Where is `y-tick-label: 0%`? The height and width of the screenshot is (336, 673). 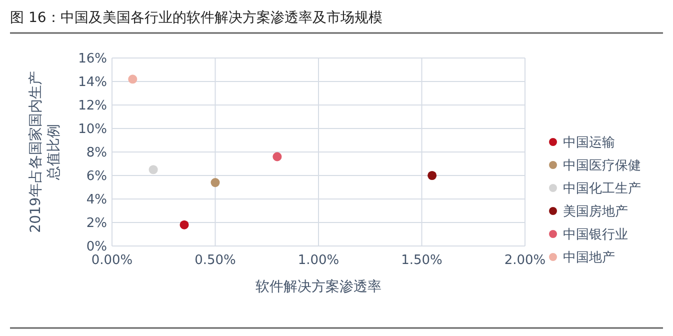 y-tick-label: 0% is located at coordinates (96, 247).